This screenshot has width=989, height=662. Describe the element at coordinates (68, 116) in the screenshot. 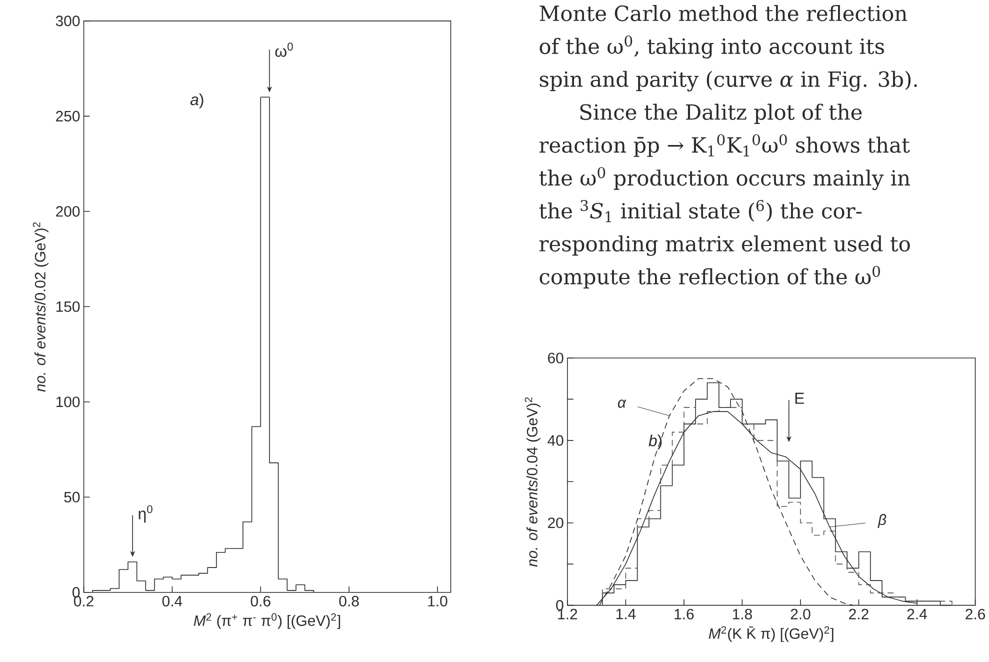

I see `y-tick-label: 250` at that location.